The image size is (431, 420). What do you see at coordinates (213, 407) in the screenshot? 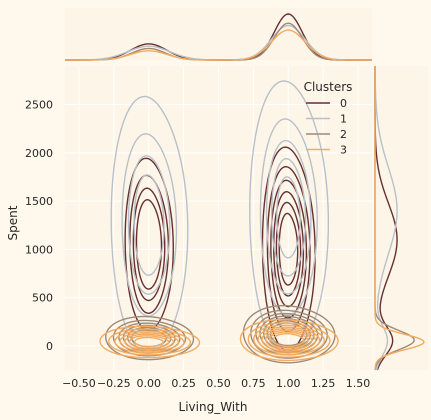
I see `x-axis-label: Living_With` at bounding box center [213, 407].